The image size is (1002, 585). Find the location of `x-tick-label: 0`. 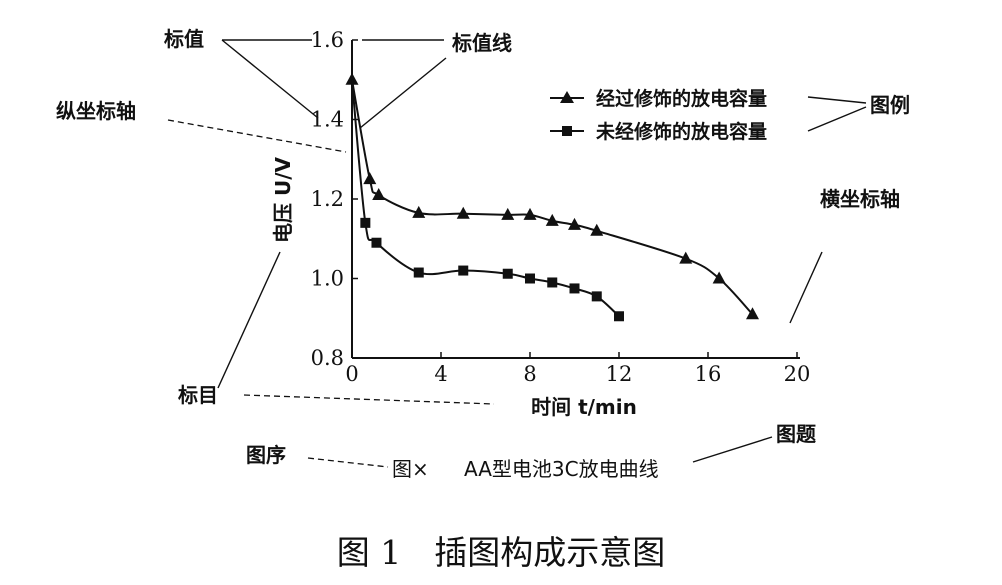

x-tick-label: 0 is located at coordinates (351, 374).